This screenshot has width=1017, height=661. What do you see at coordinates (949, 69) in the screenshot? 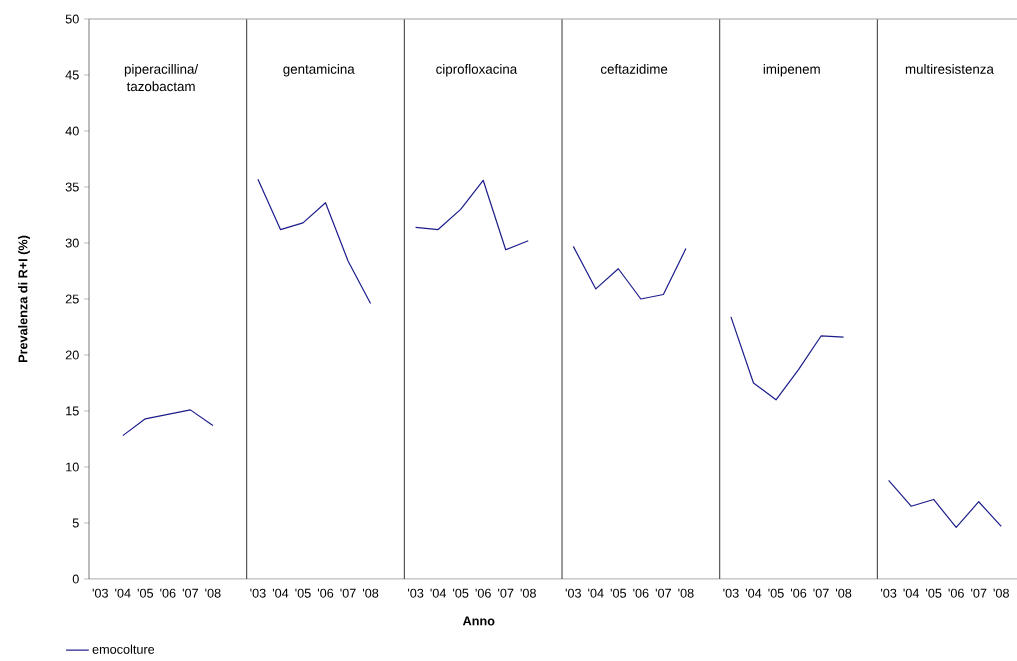
I see `annotation: multiresistenza` at bounding box center [949, 69].